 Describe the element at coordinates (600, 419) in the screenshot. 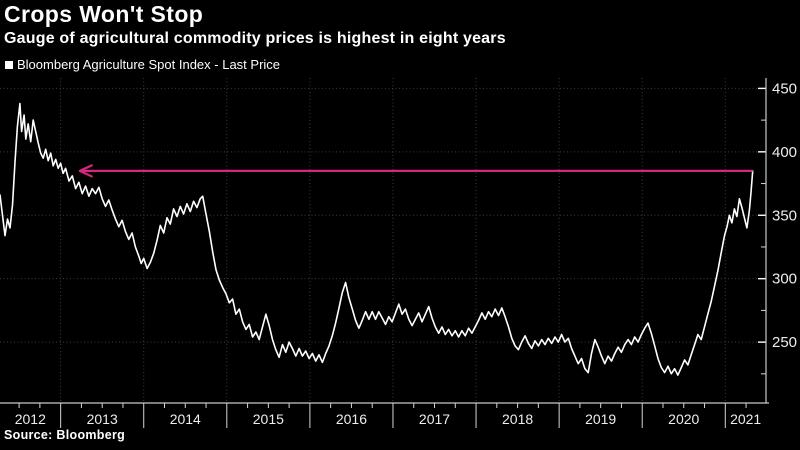

I see `x-axis-label: 2019` at that location.